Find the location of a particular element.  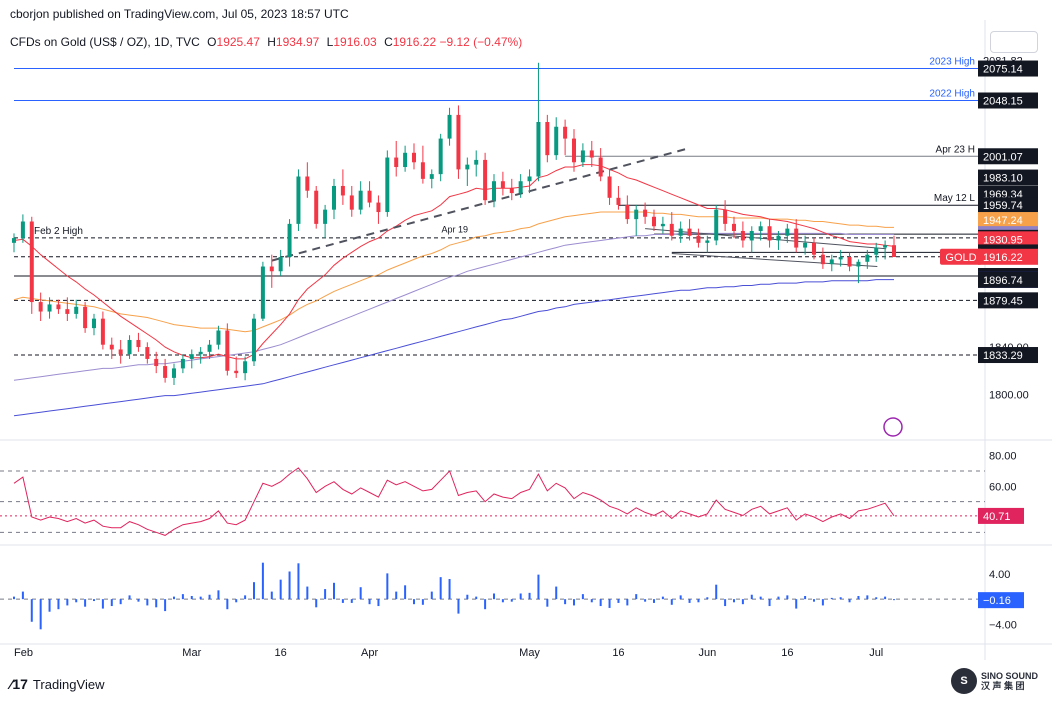

level-label: Apr 23 H is located at coordinates (955, 149).